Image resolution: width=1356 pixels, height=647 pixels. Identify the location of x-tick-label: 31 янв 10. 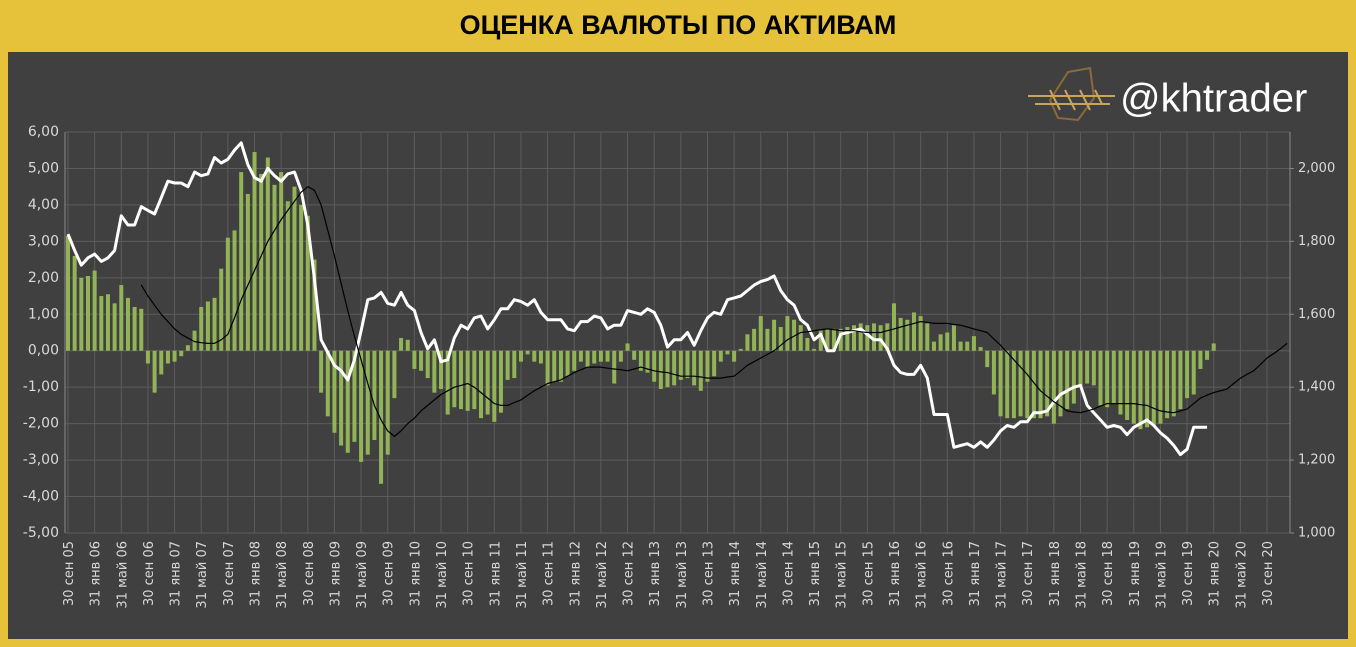
(415, 573).